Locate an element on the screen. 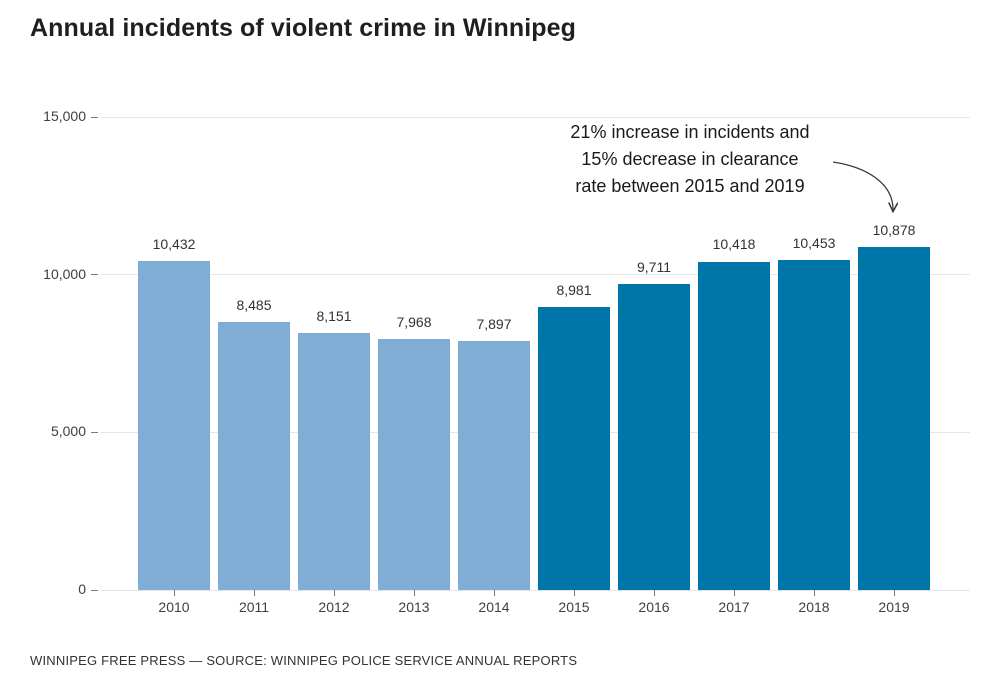 This screenshot has height=700, width=1000. bar-2012 is located at coordinates (334, 461).